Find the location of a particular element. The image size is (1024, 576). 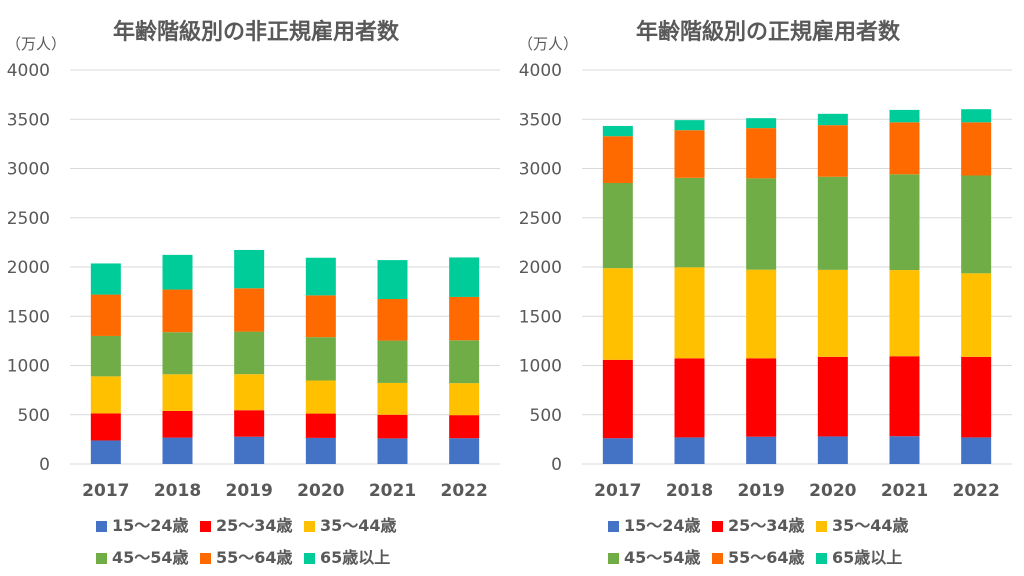

y-tick-label: 2000 is located at coordinates (540, 268).